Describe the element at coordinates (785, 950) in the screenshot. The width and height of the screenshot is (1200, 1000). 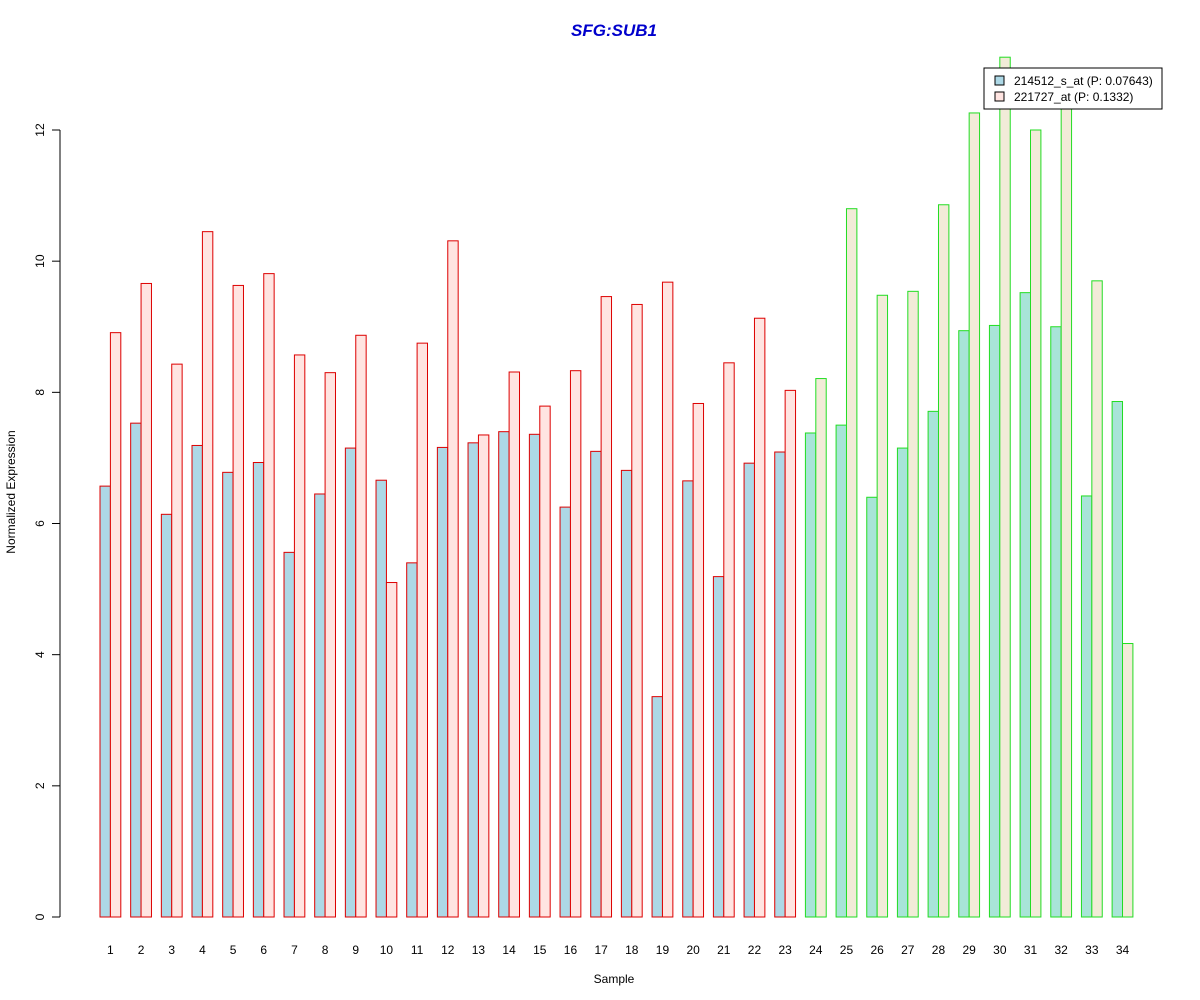
I see `x-tick-label: 23` at that location.